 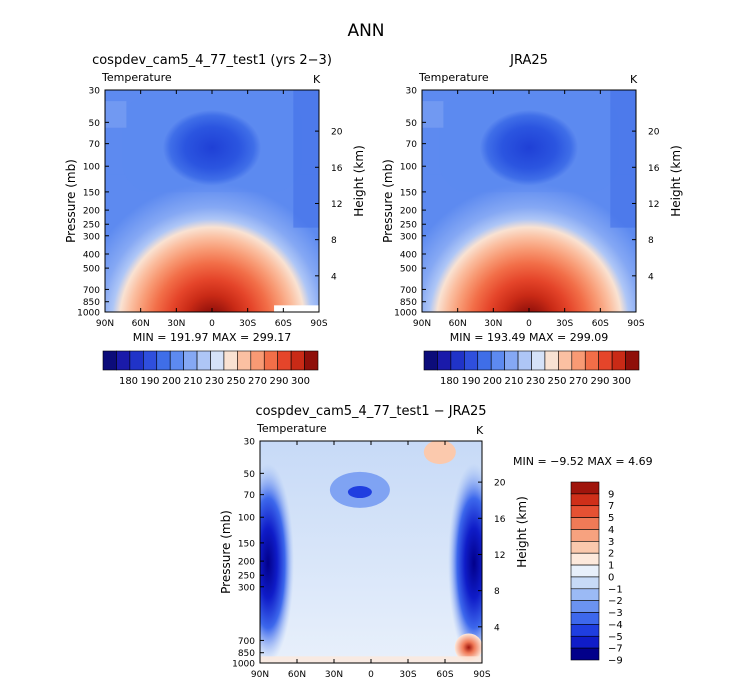 I want to click on panel-title: cospdev_cam5_4_77_test1 − JRA25, so click(x=370, y=411).